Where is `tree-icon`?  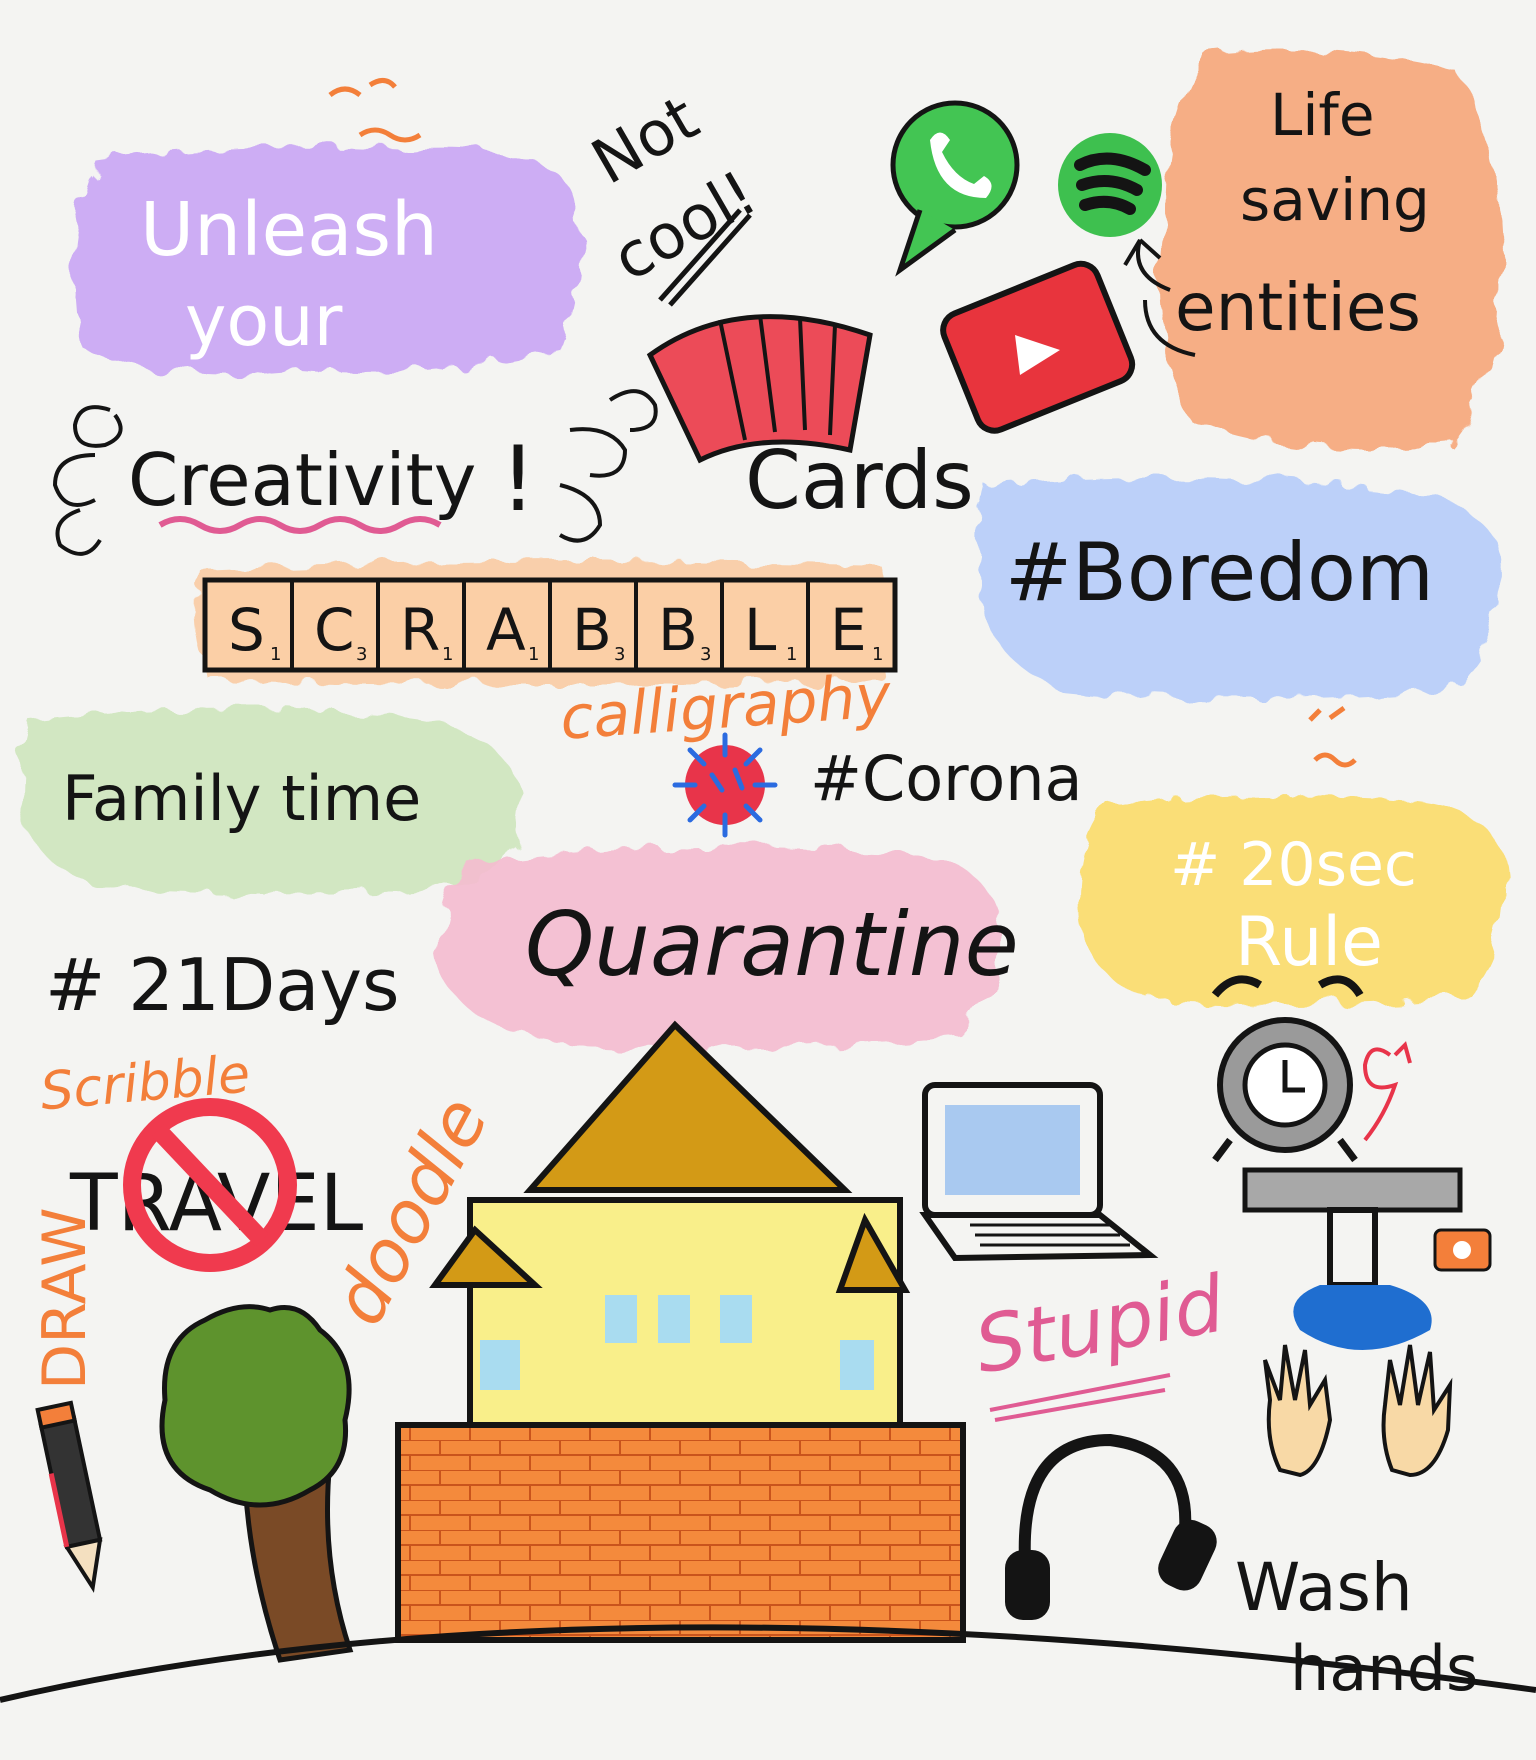 tree-icon is located at coordinates (256, 1483).